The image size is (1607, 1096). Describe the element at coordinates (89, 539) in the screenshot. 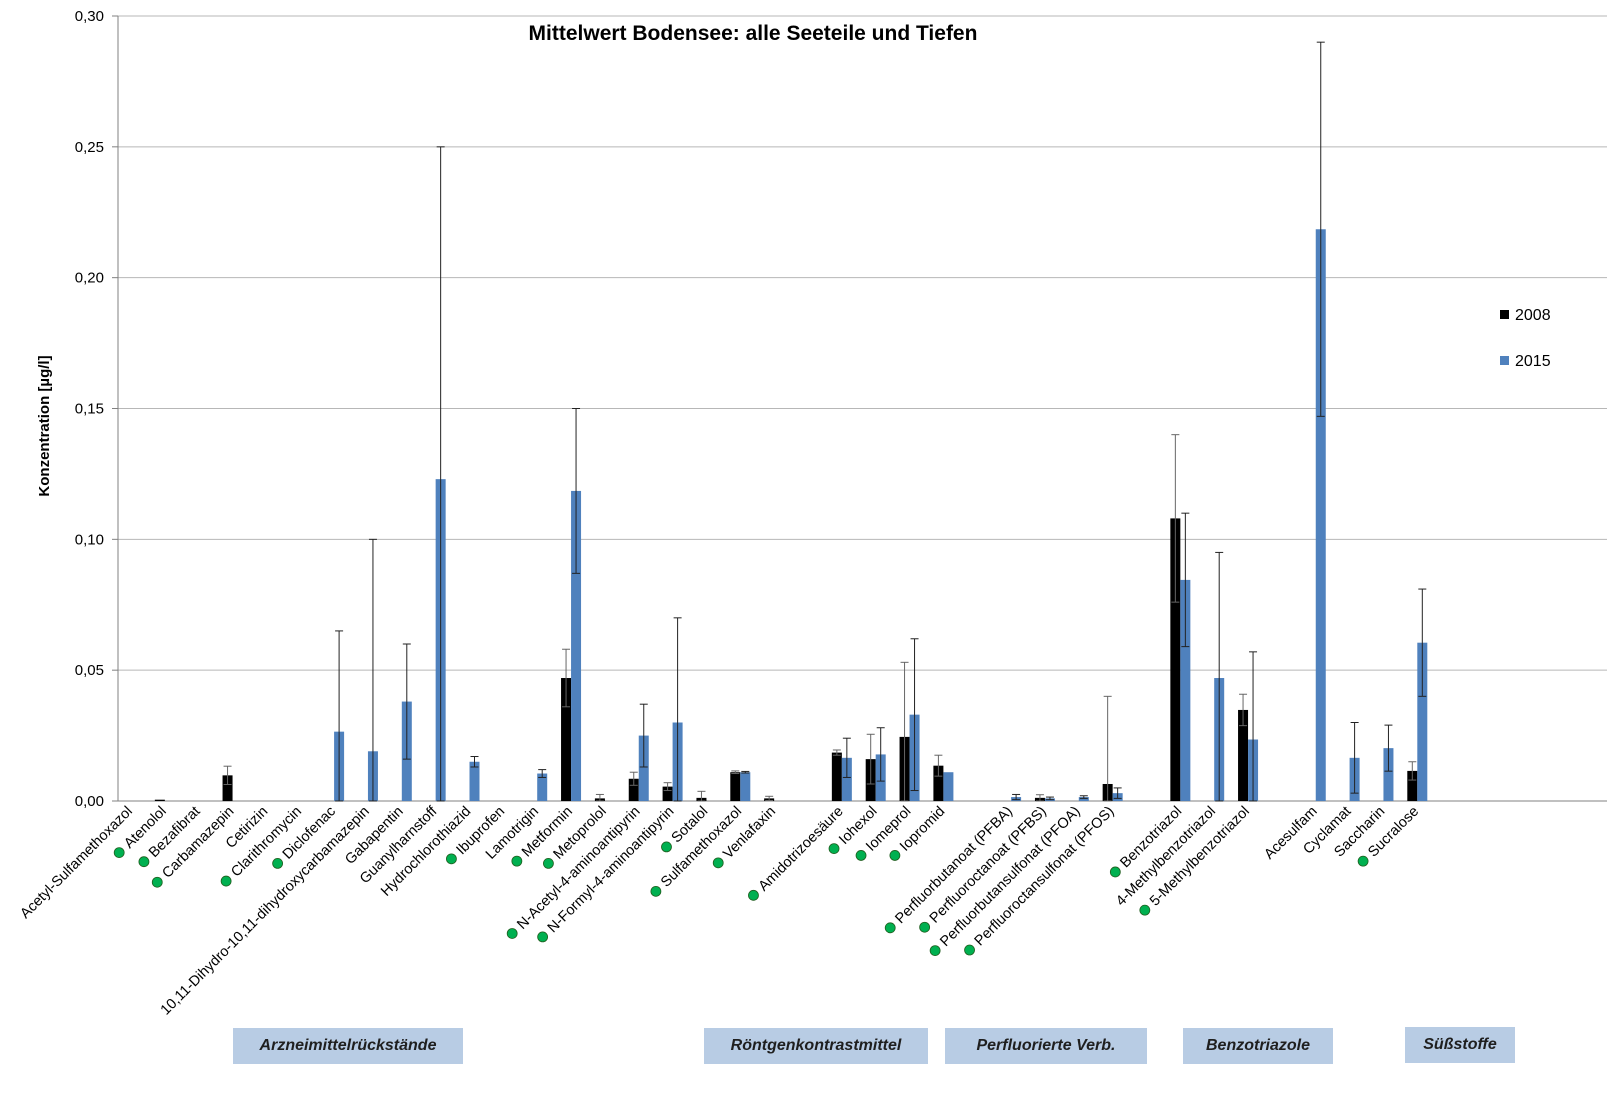

I see `y-tick-label: 0,10` at that location.